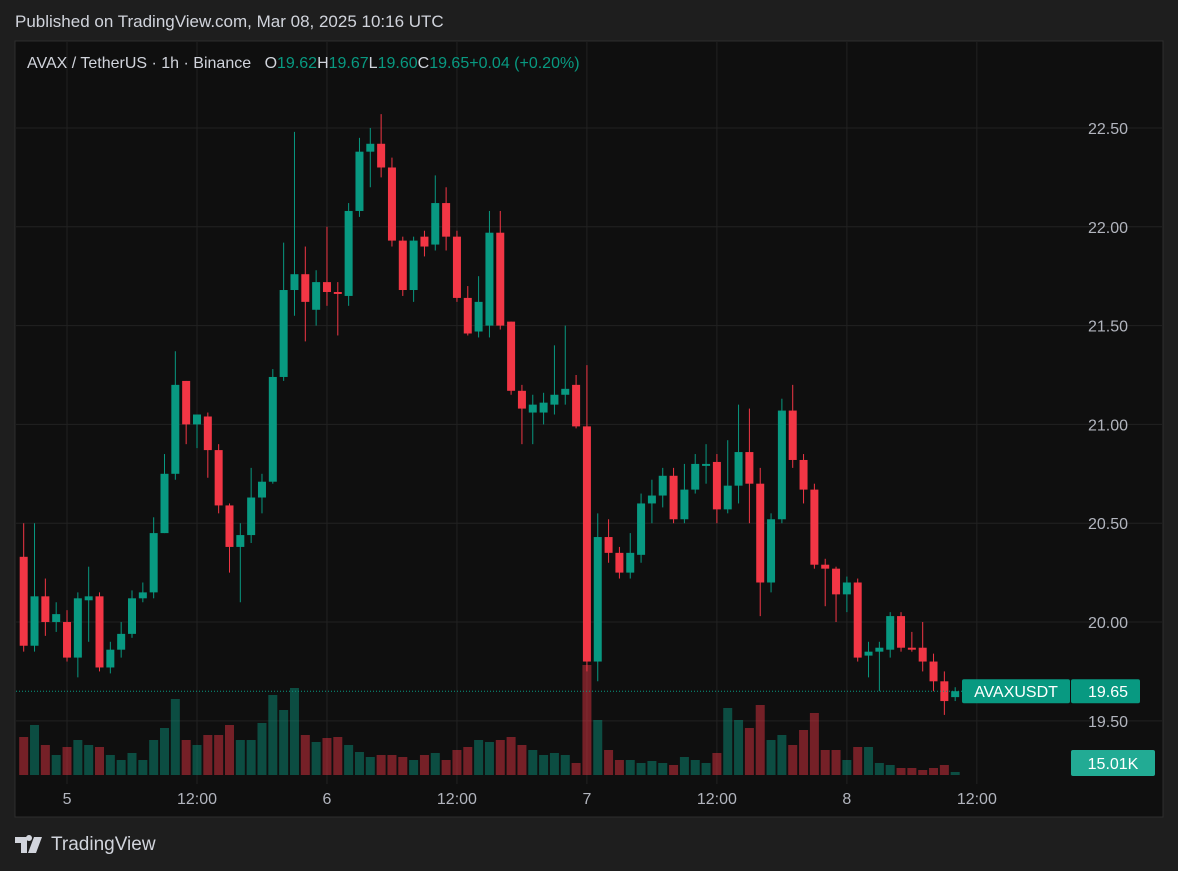 The width and height of the screenshot is (1178, 871). Describe the element at coordinates (1108, 228) in the screenshot. I see `y-tick-label: 22.00` at that location.